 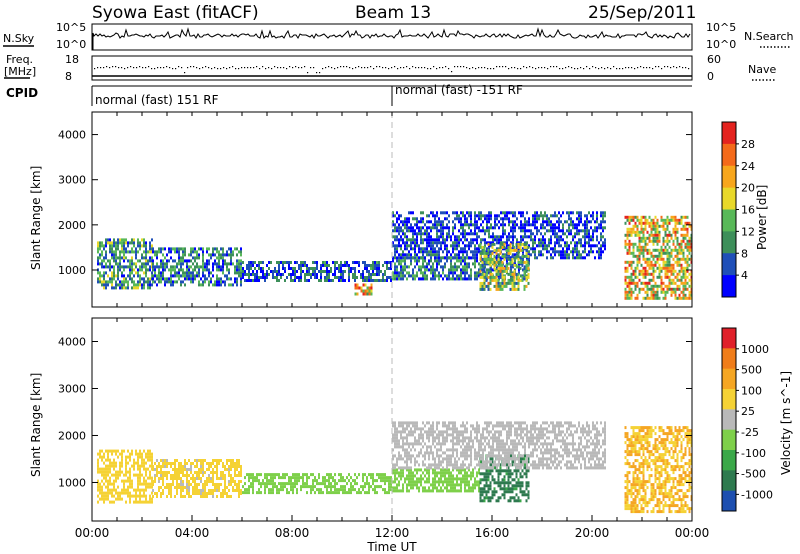 What do you see at coordinates (729, 242) in the screenshot?
I see `colorbar-segment` at bounding box center [729, 242].